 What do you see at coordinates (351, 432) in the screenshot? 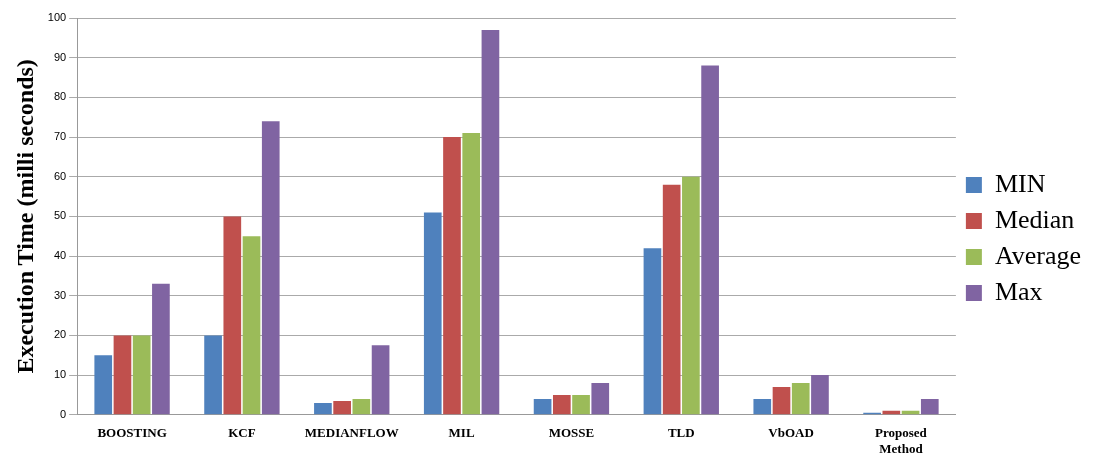
I see `x-tick-label: MEDIANFLOW` at bounding box center [351, 432].